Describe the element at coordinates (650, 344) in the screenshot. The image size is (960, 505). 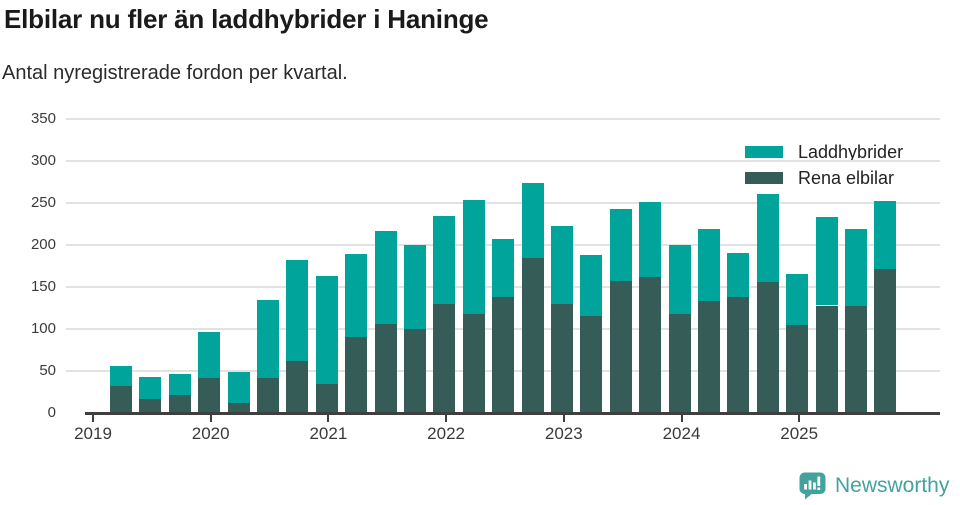
I see `bar-rena-elbilar-2023-q4` at that location.